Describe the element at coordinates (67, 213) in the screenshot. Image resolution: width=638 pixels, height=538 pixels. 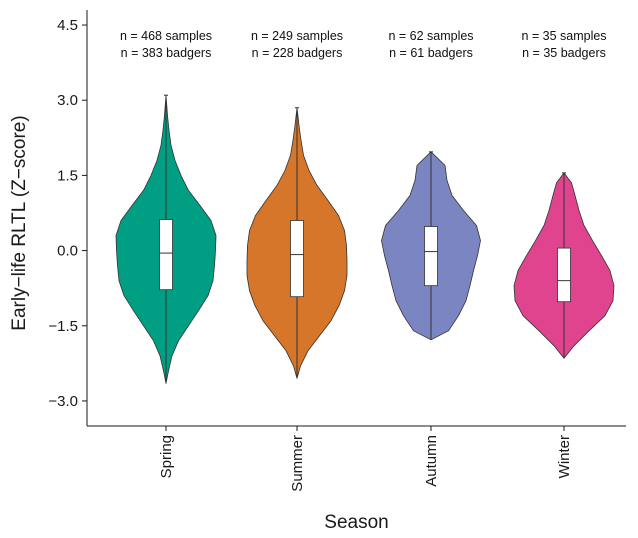
I see `y-axis-ticks: 4.5 3.0 1.5 0.0 −1.5 −3.0` at that location.